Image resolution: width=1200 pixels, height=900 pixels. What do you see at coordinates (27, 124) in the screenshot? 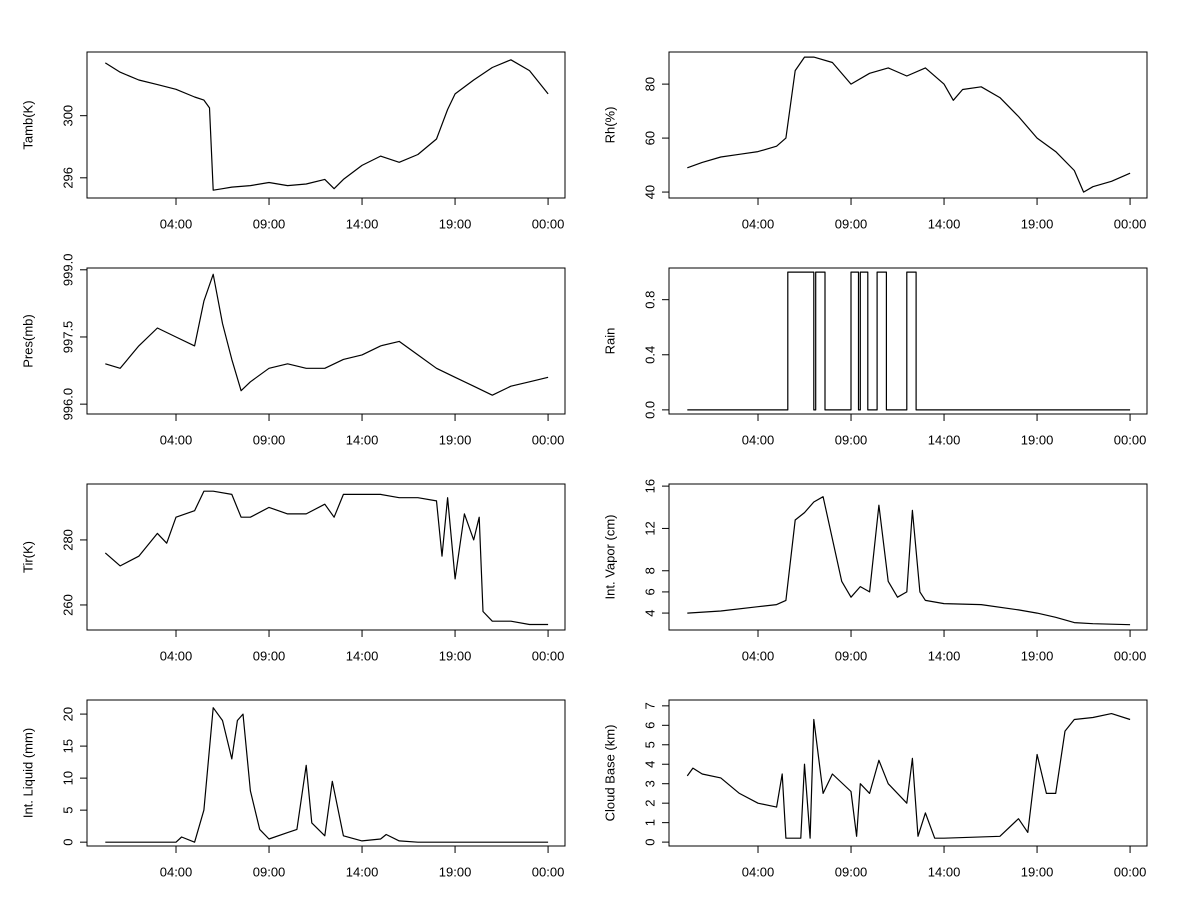
I see `y-axis-label: Tamb(K)` at bounding box center [27, 124].